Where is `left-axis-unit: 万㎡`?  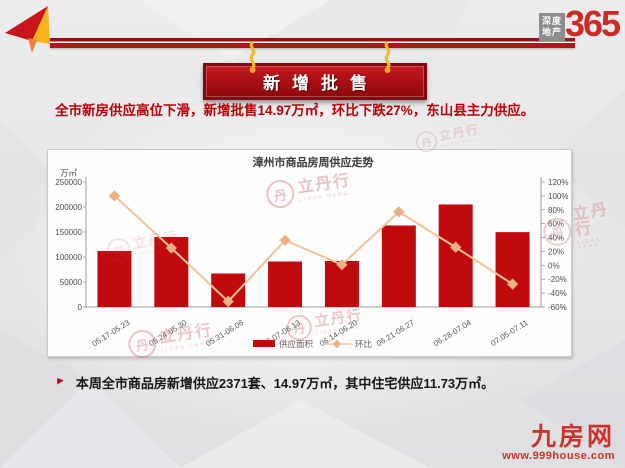 left-axis-unit: 万㎡ is located at coordinates (69, 173).